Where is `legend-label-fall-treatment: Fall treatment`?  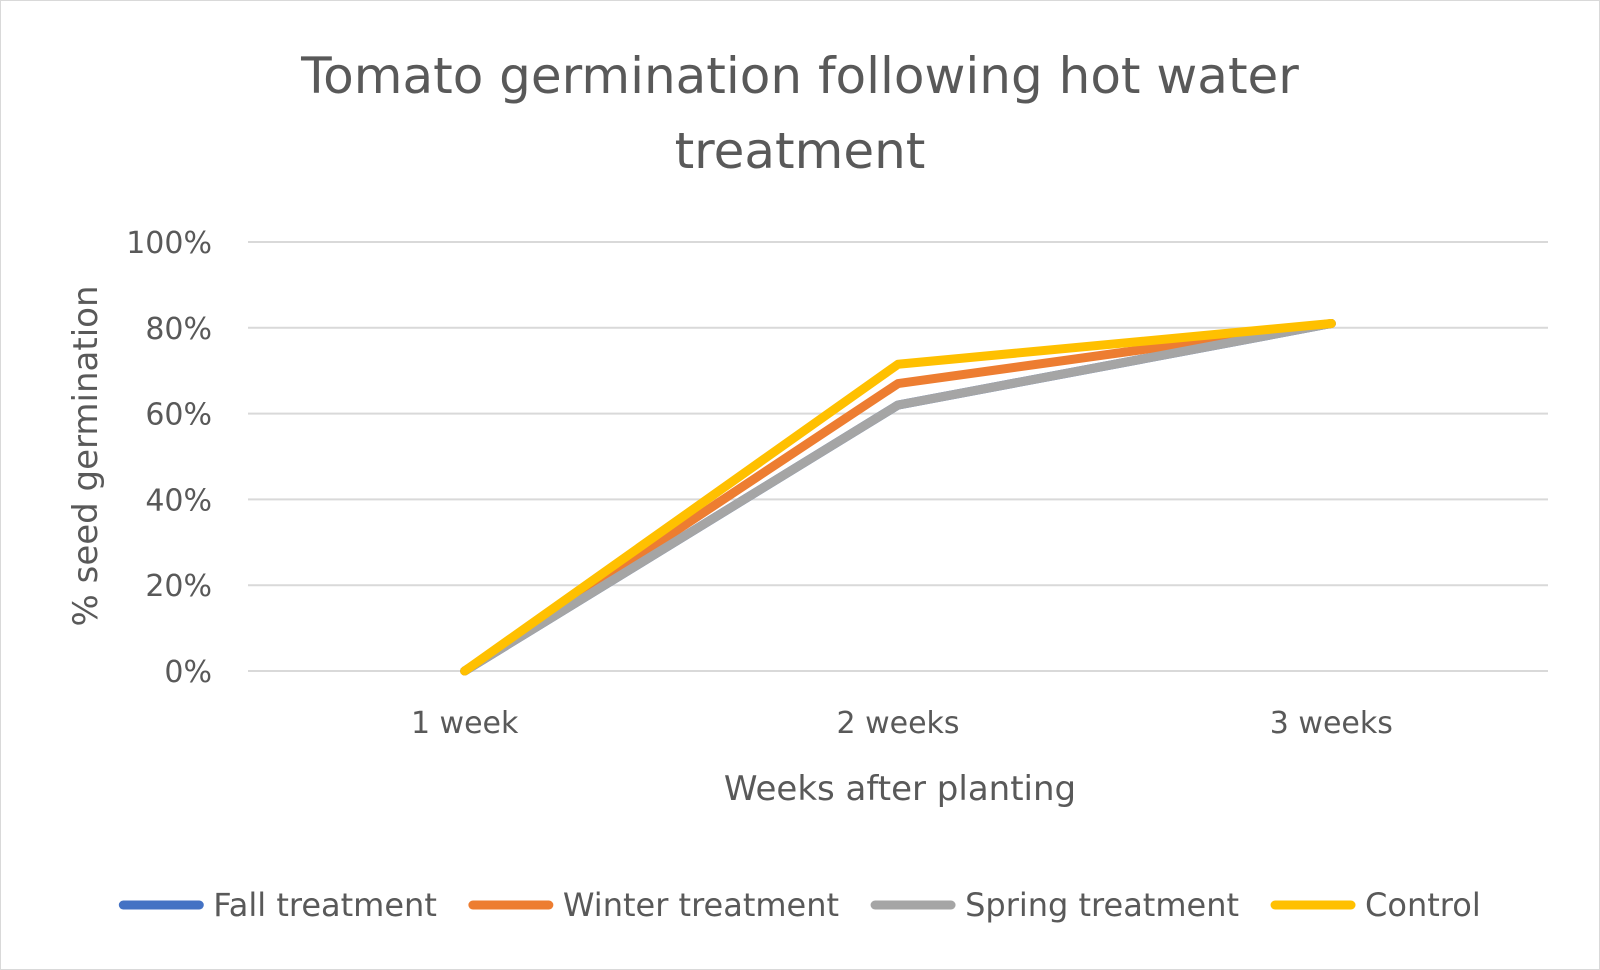
legend-label-fall-treatment: Fall treatment is located at coordinates (325, 905).